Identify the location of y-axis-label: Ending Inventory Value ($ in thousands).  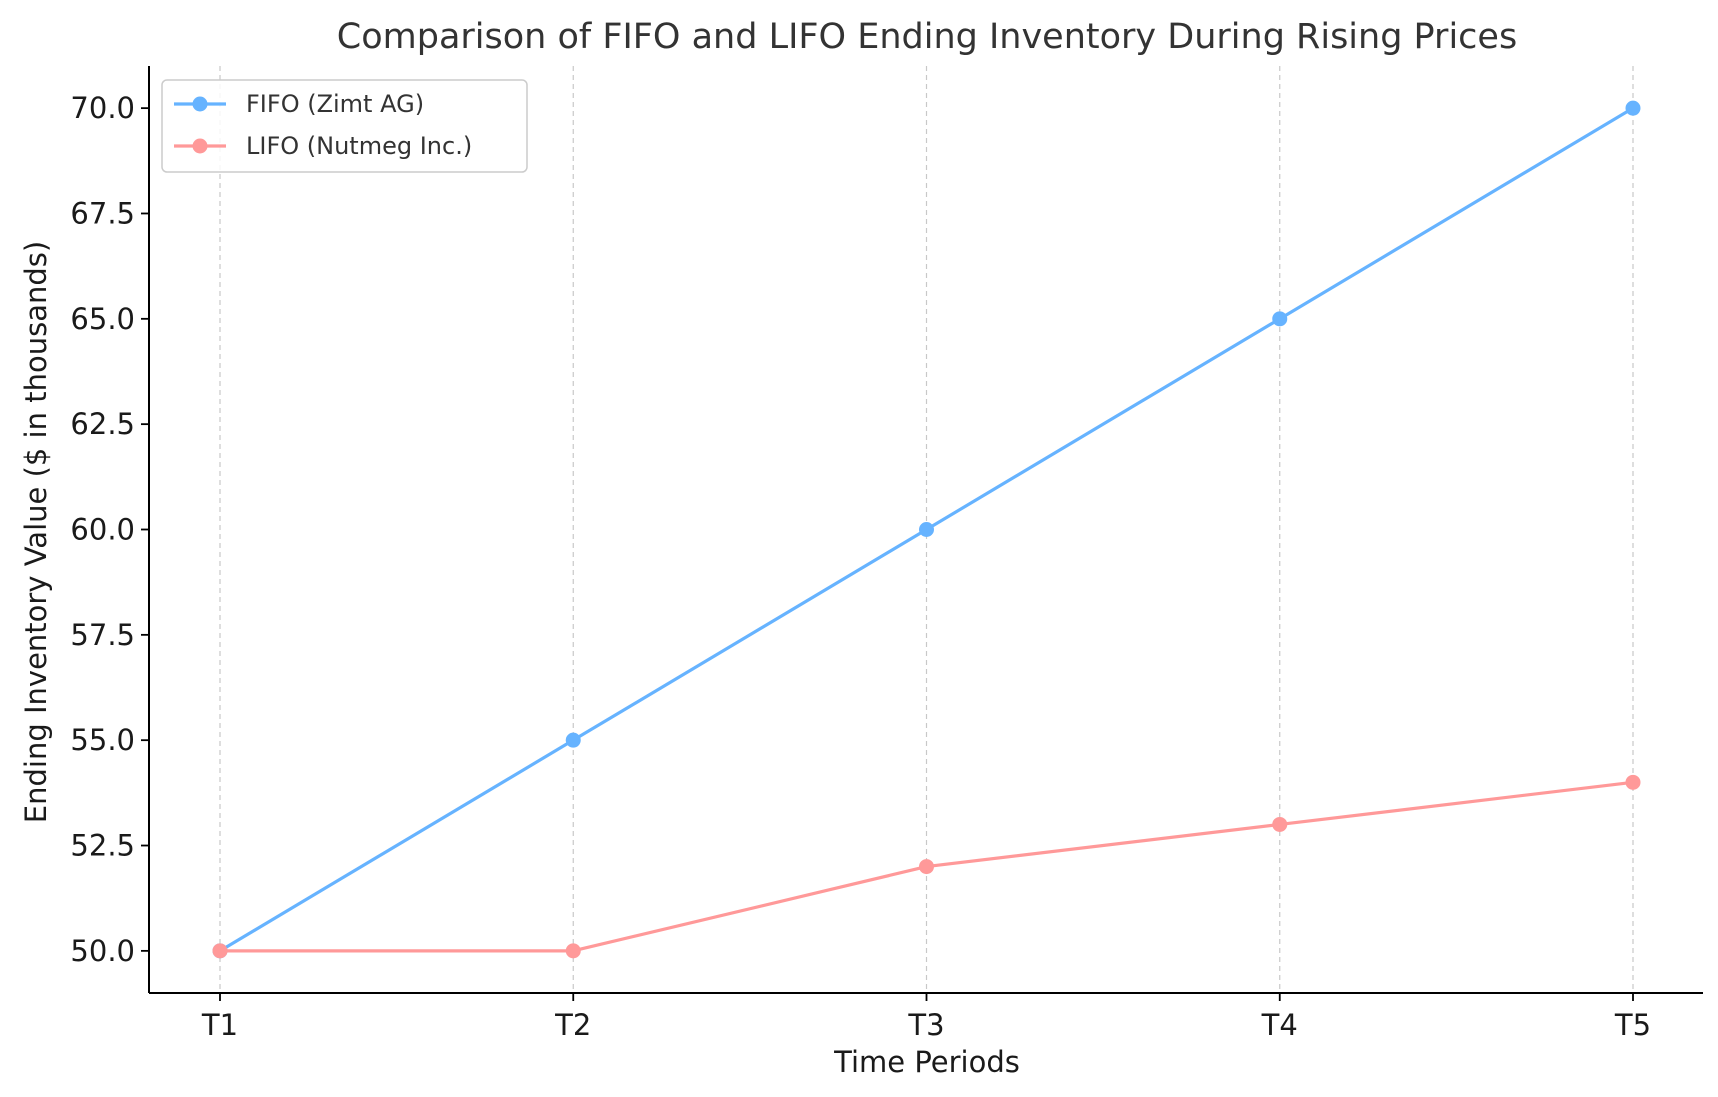
(36, 532).